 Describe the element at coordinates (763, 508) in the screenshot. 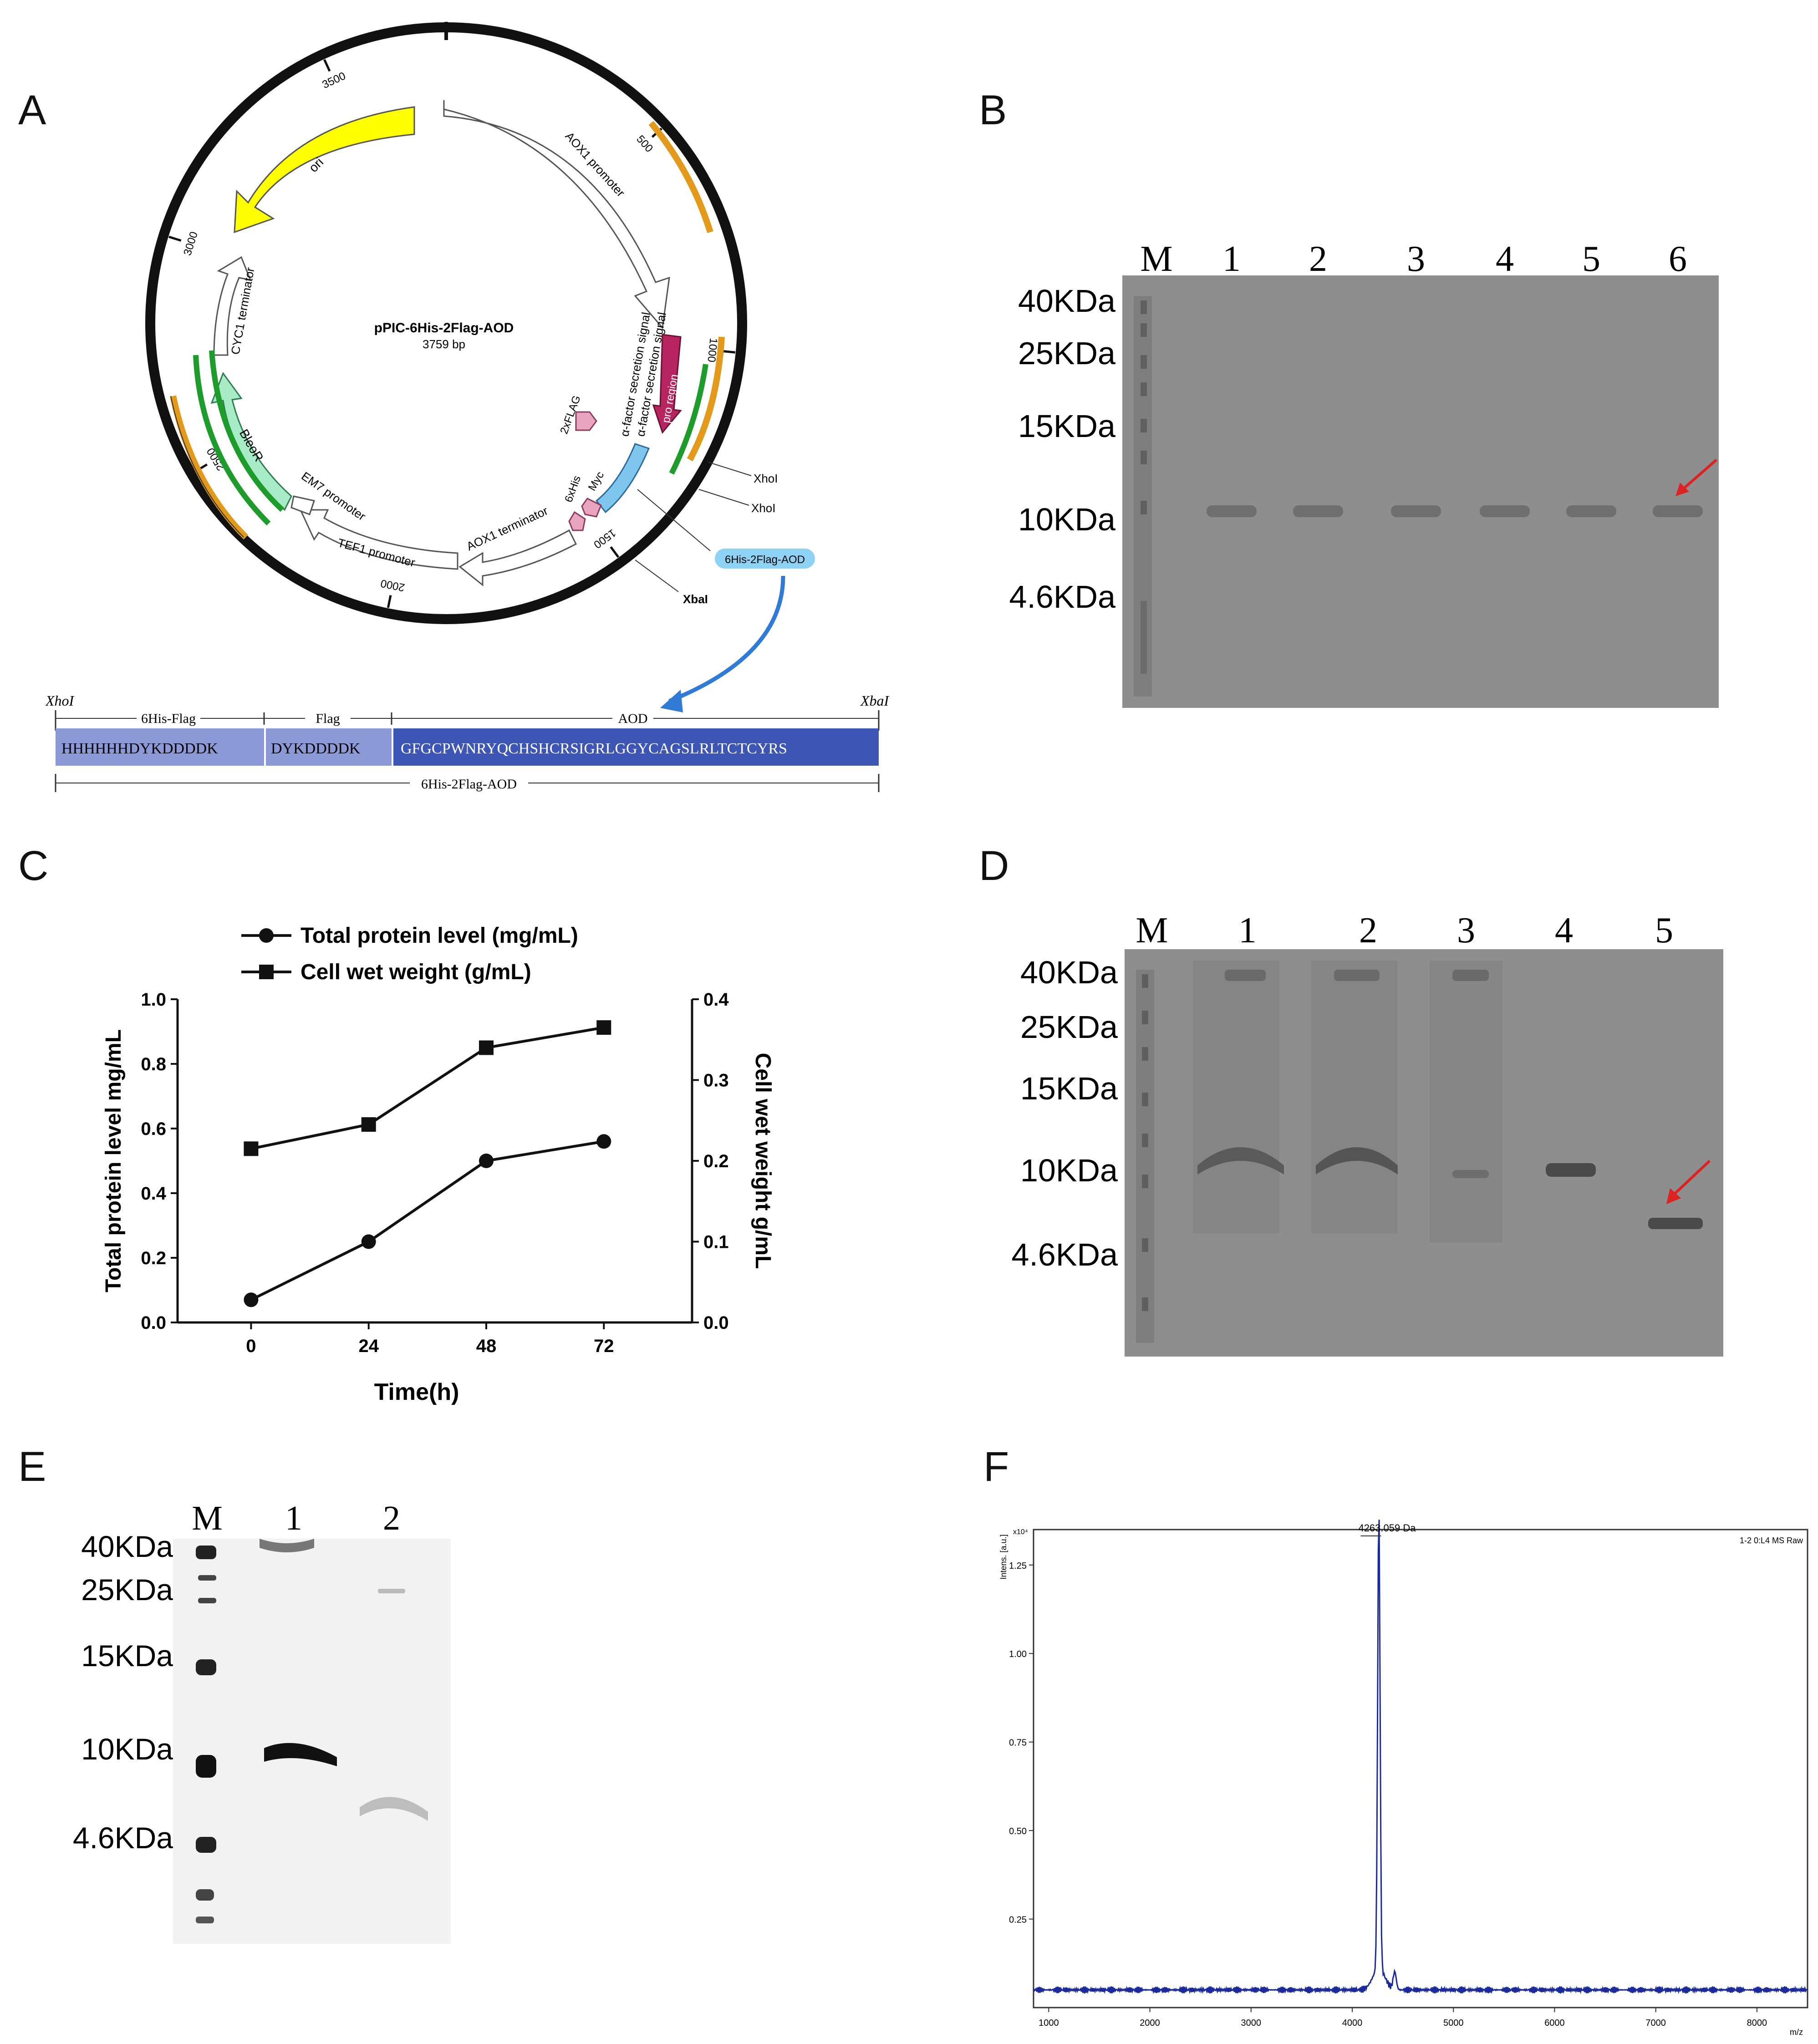

I see `xhoi-site-label-2: XhoI` at that location.